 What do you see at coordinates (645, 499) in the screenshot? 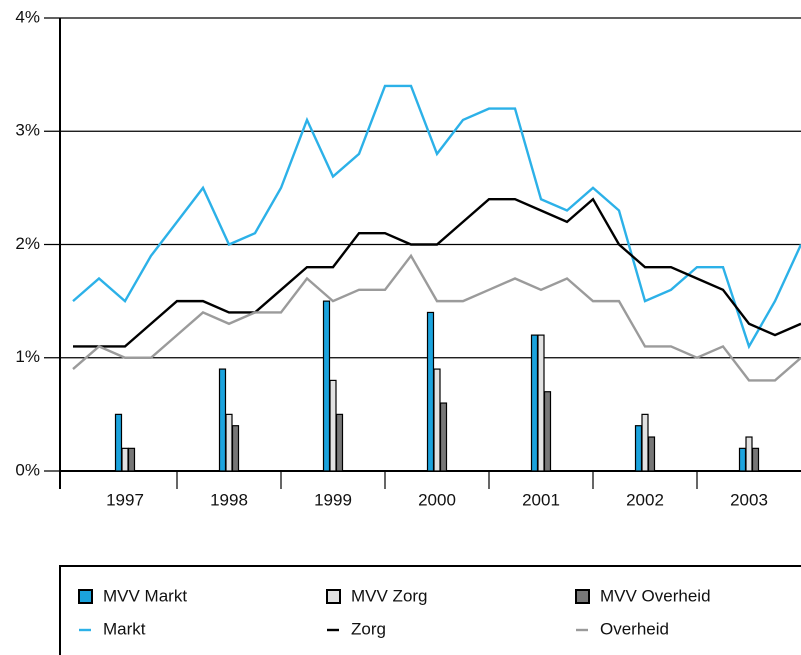
I see `x-tick-label: 2002` at bounding box center [645, 499].